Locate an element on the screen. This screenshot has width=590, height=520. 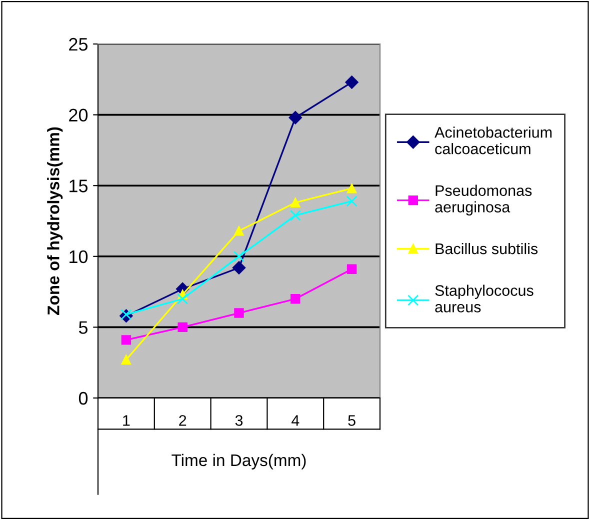
y-tick-label: 5 is located at coordinates (83, 327).